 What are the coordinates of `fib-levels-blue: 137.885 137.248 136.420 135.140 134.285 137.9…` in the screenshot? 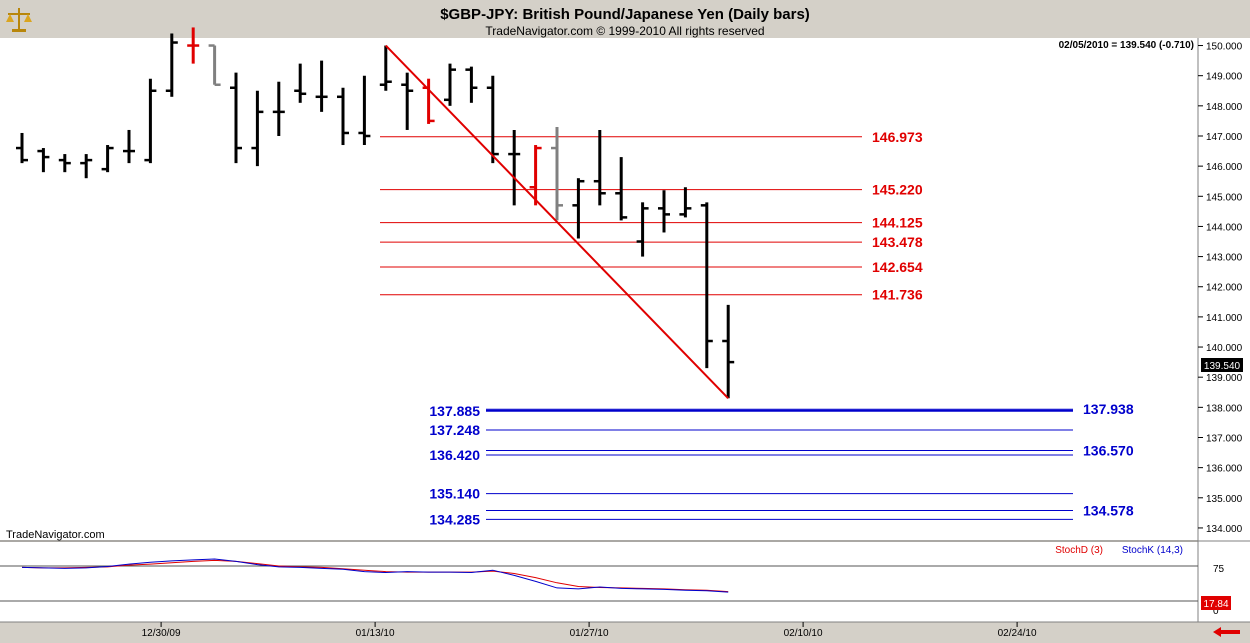 It's located at (781, 464).